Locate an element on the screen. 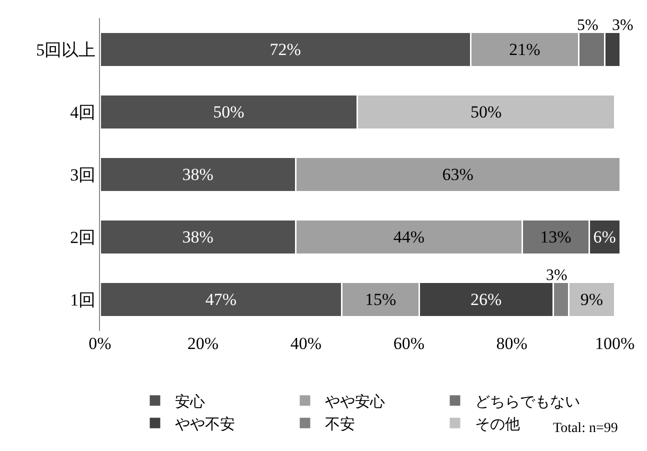  x-tick-label: 60% is located at coordinates (408, 343).